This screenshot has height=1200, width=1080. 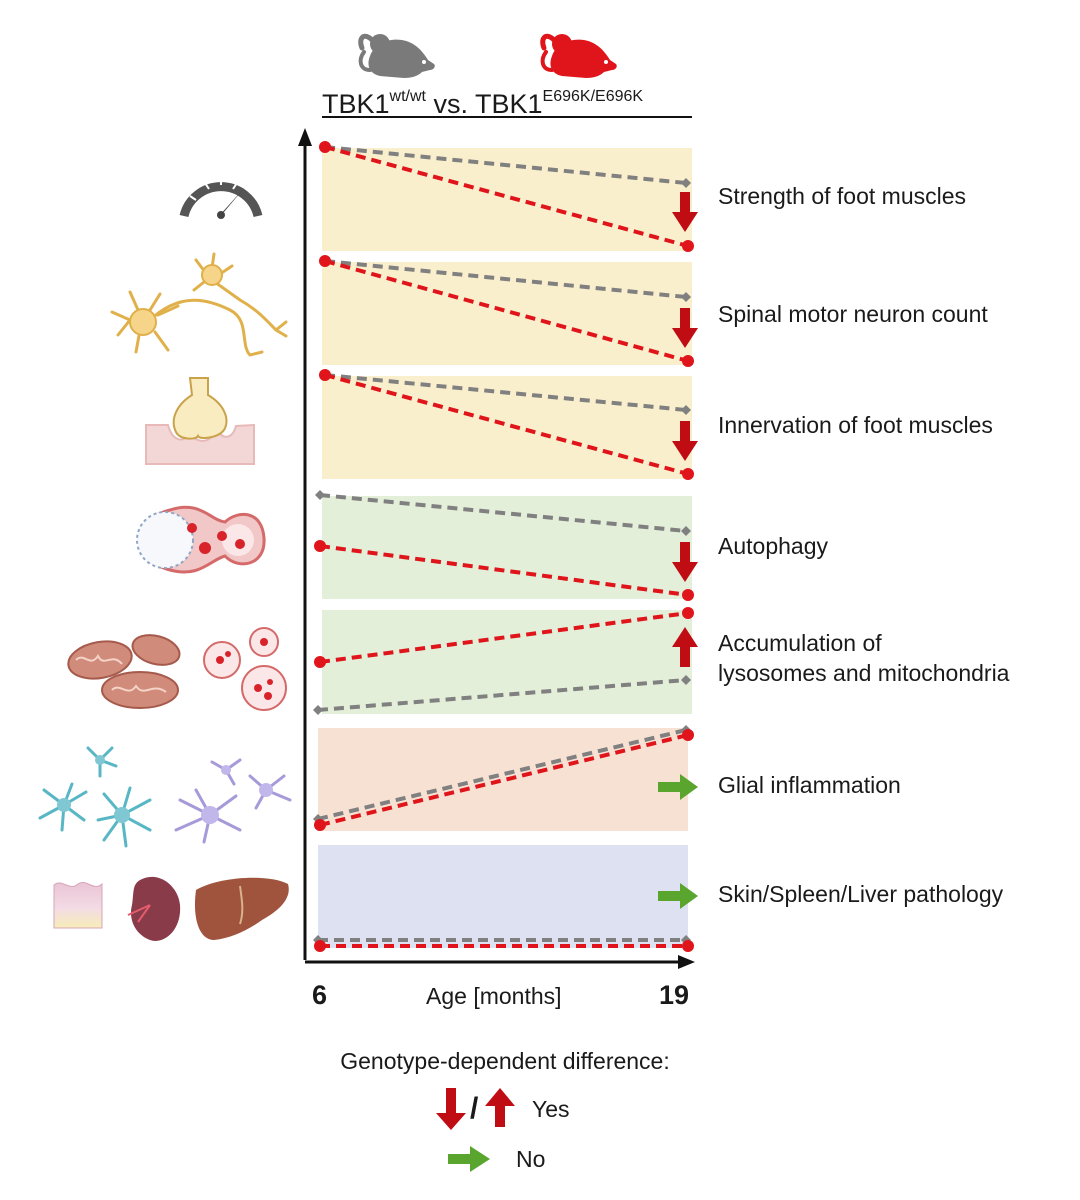 What do you see at coordinates (593, 96) in the screenshot?
I see `mutant-genotype-superscript: E696K/E696K` at bounding box center [593, 96].